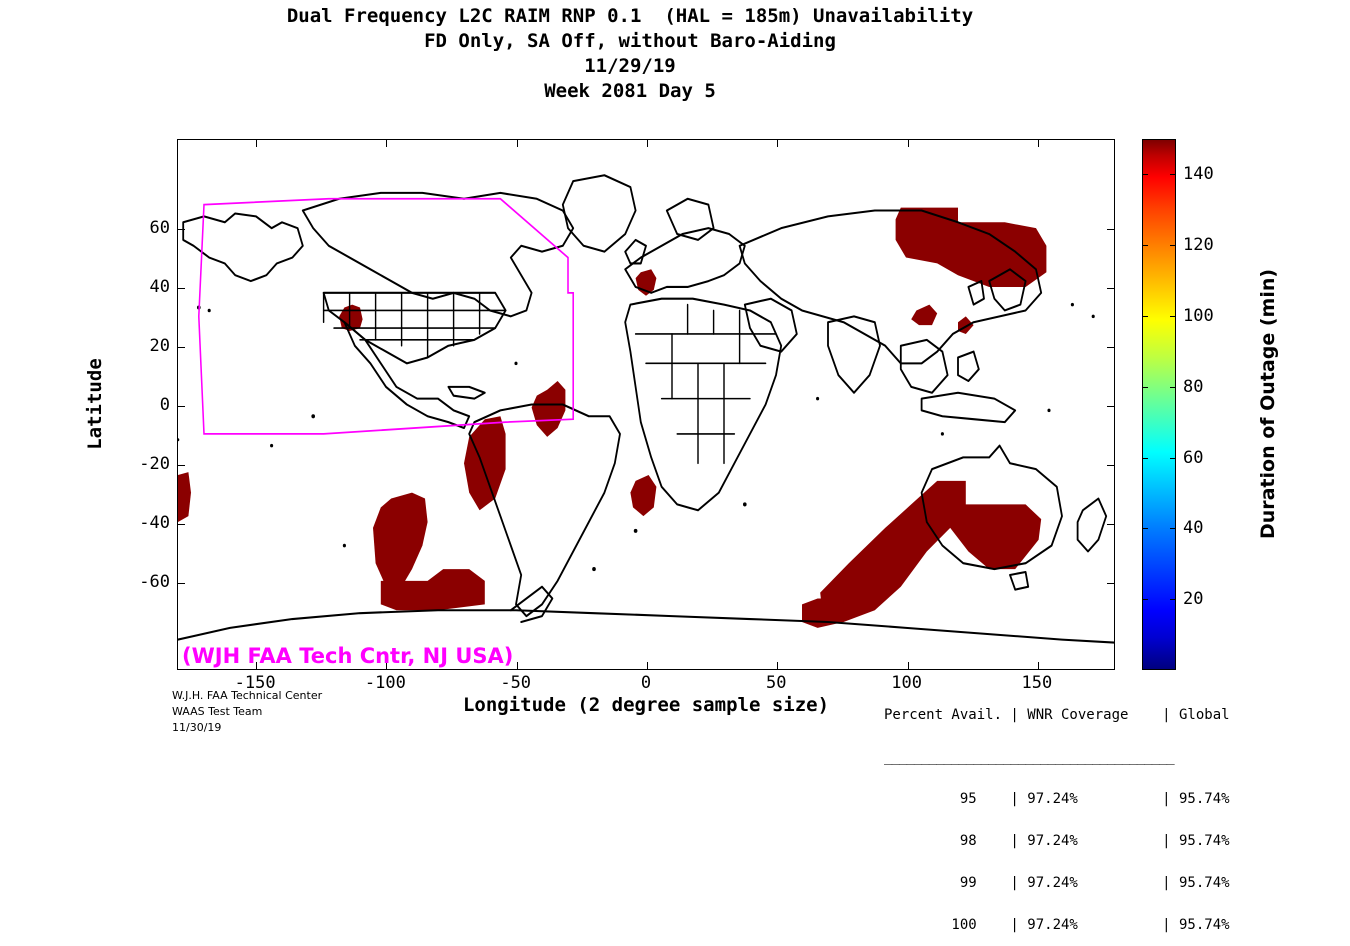 Image resolution: width=1350 pixels, height=946 pixels. Describe the element at coordinates (924, 366) in the screenshot. I see `coastline-southeast-asia` at that location.